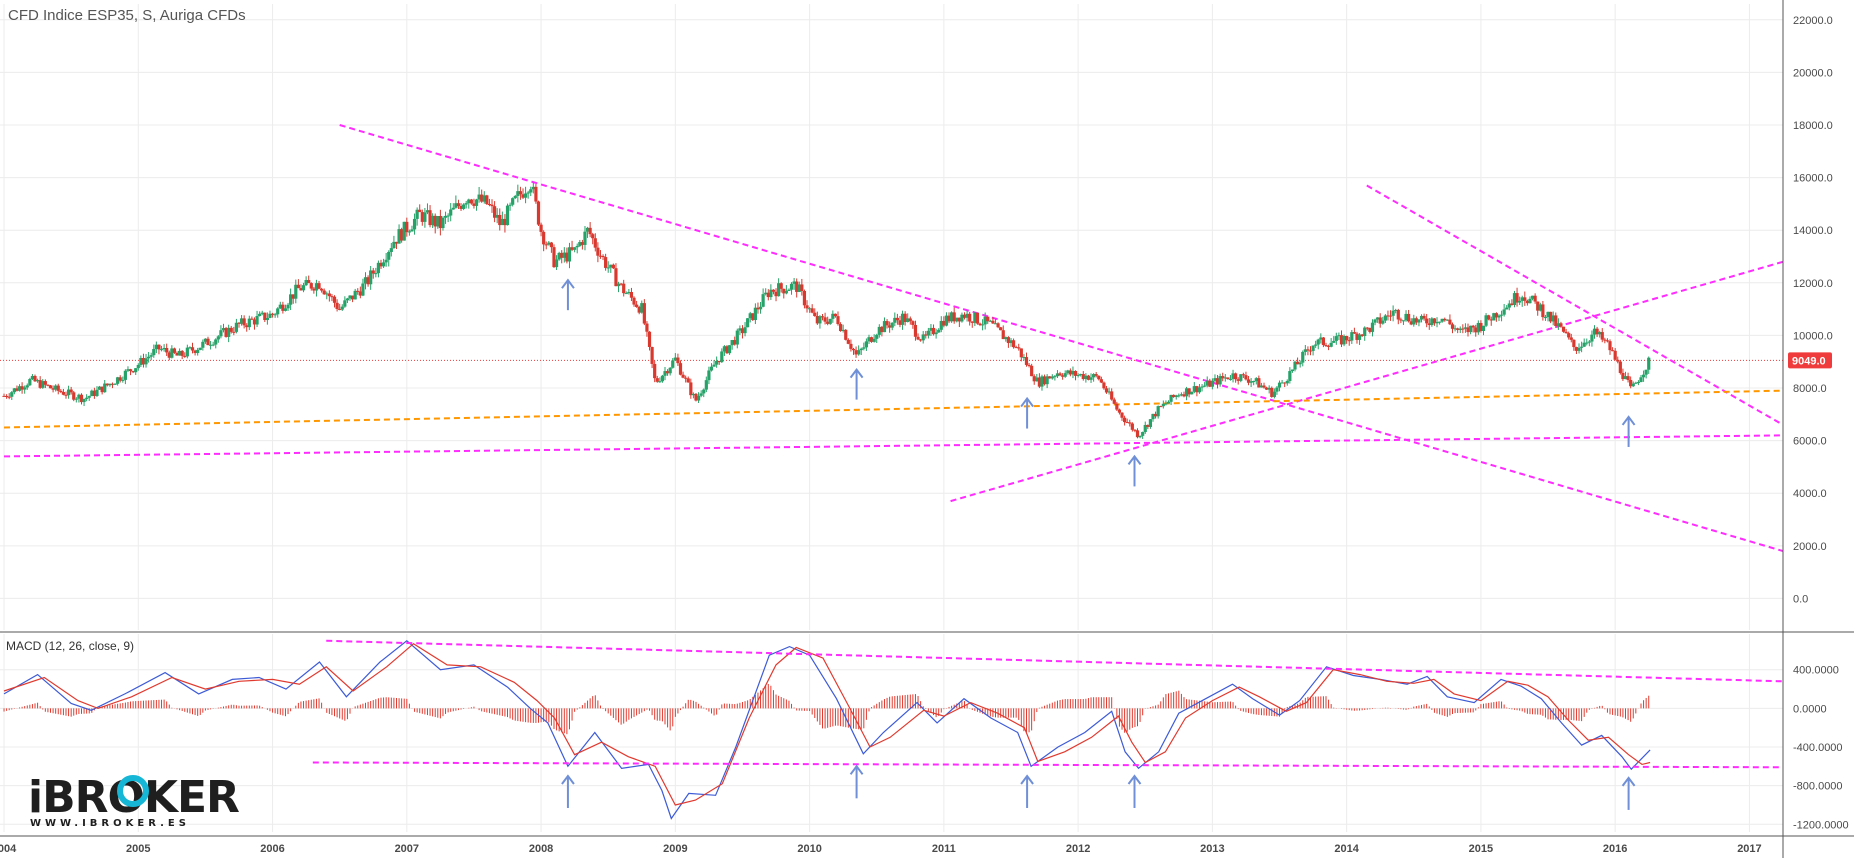  What do you see at coordinates (1134, 460) in the screenshot?
I see `up-arrow-head` at bounding box center [1134, 460].